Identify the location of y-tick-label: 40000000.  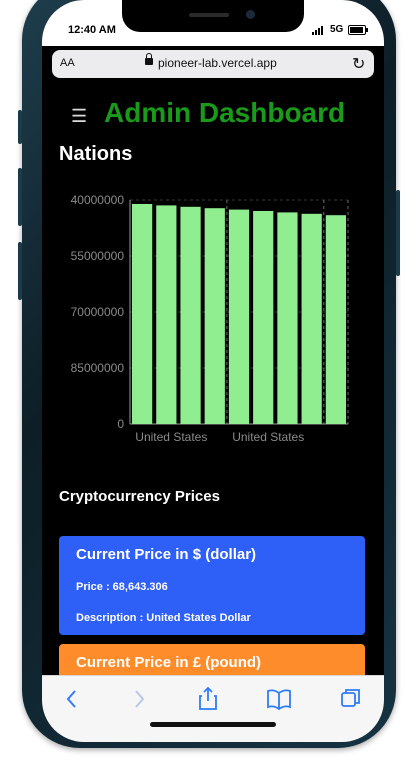
(98, 200).